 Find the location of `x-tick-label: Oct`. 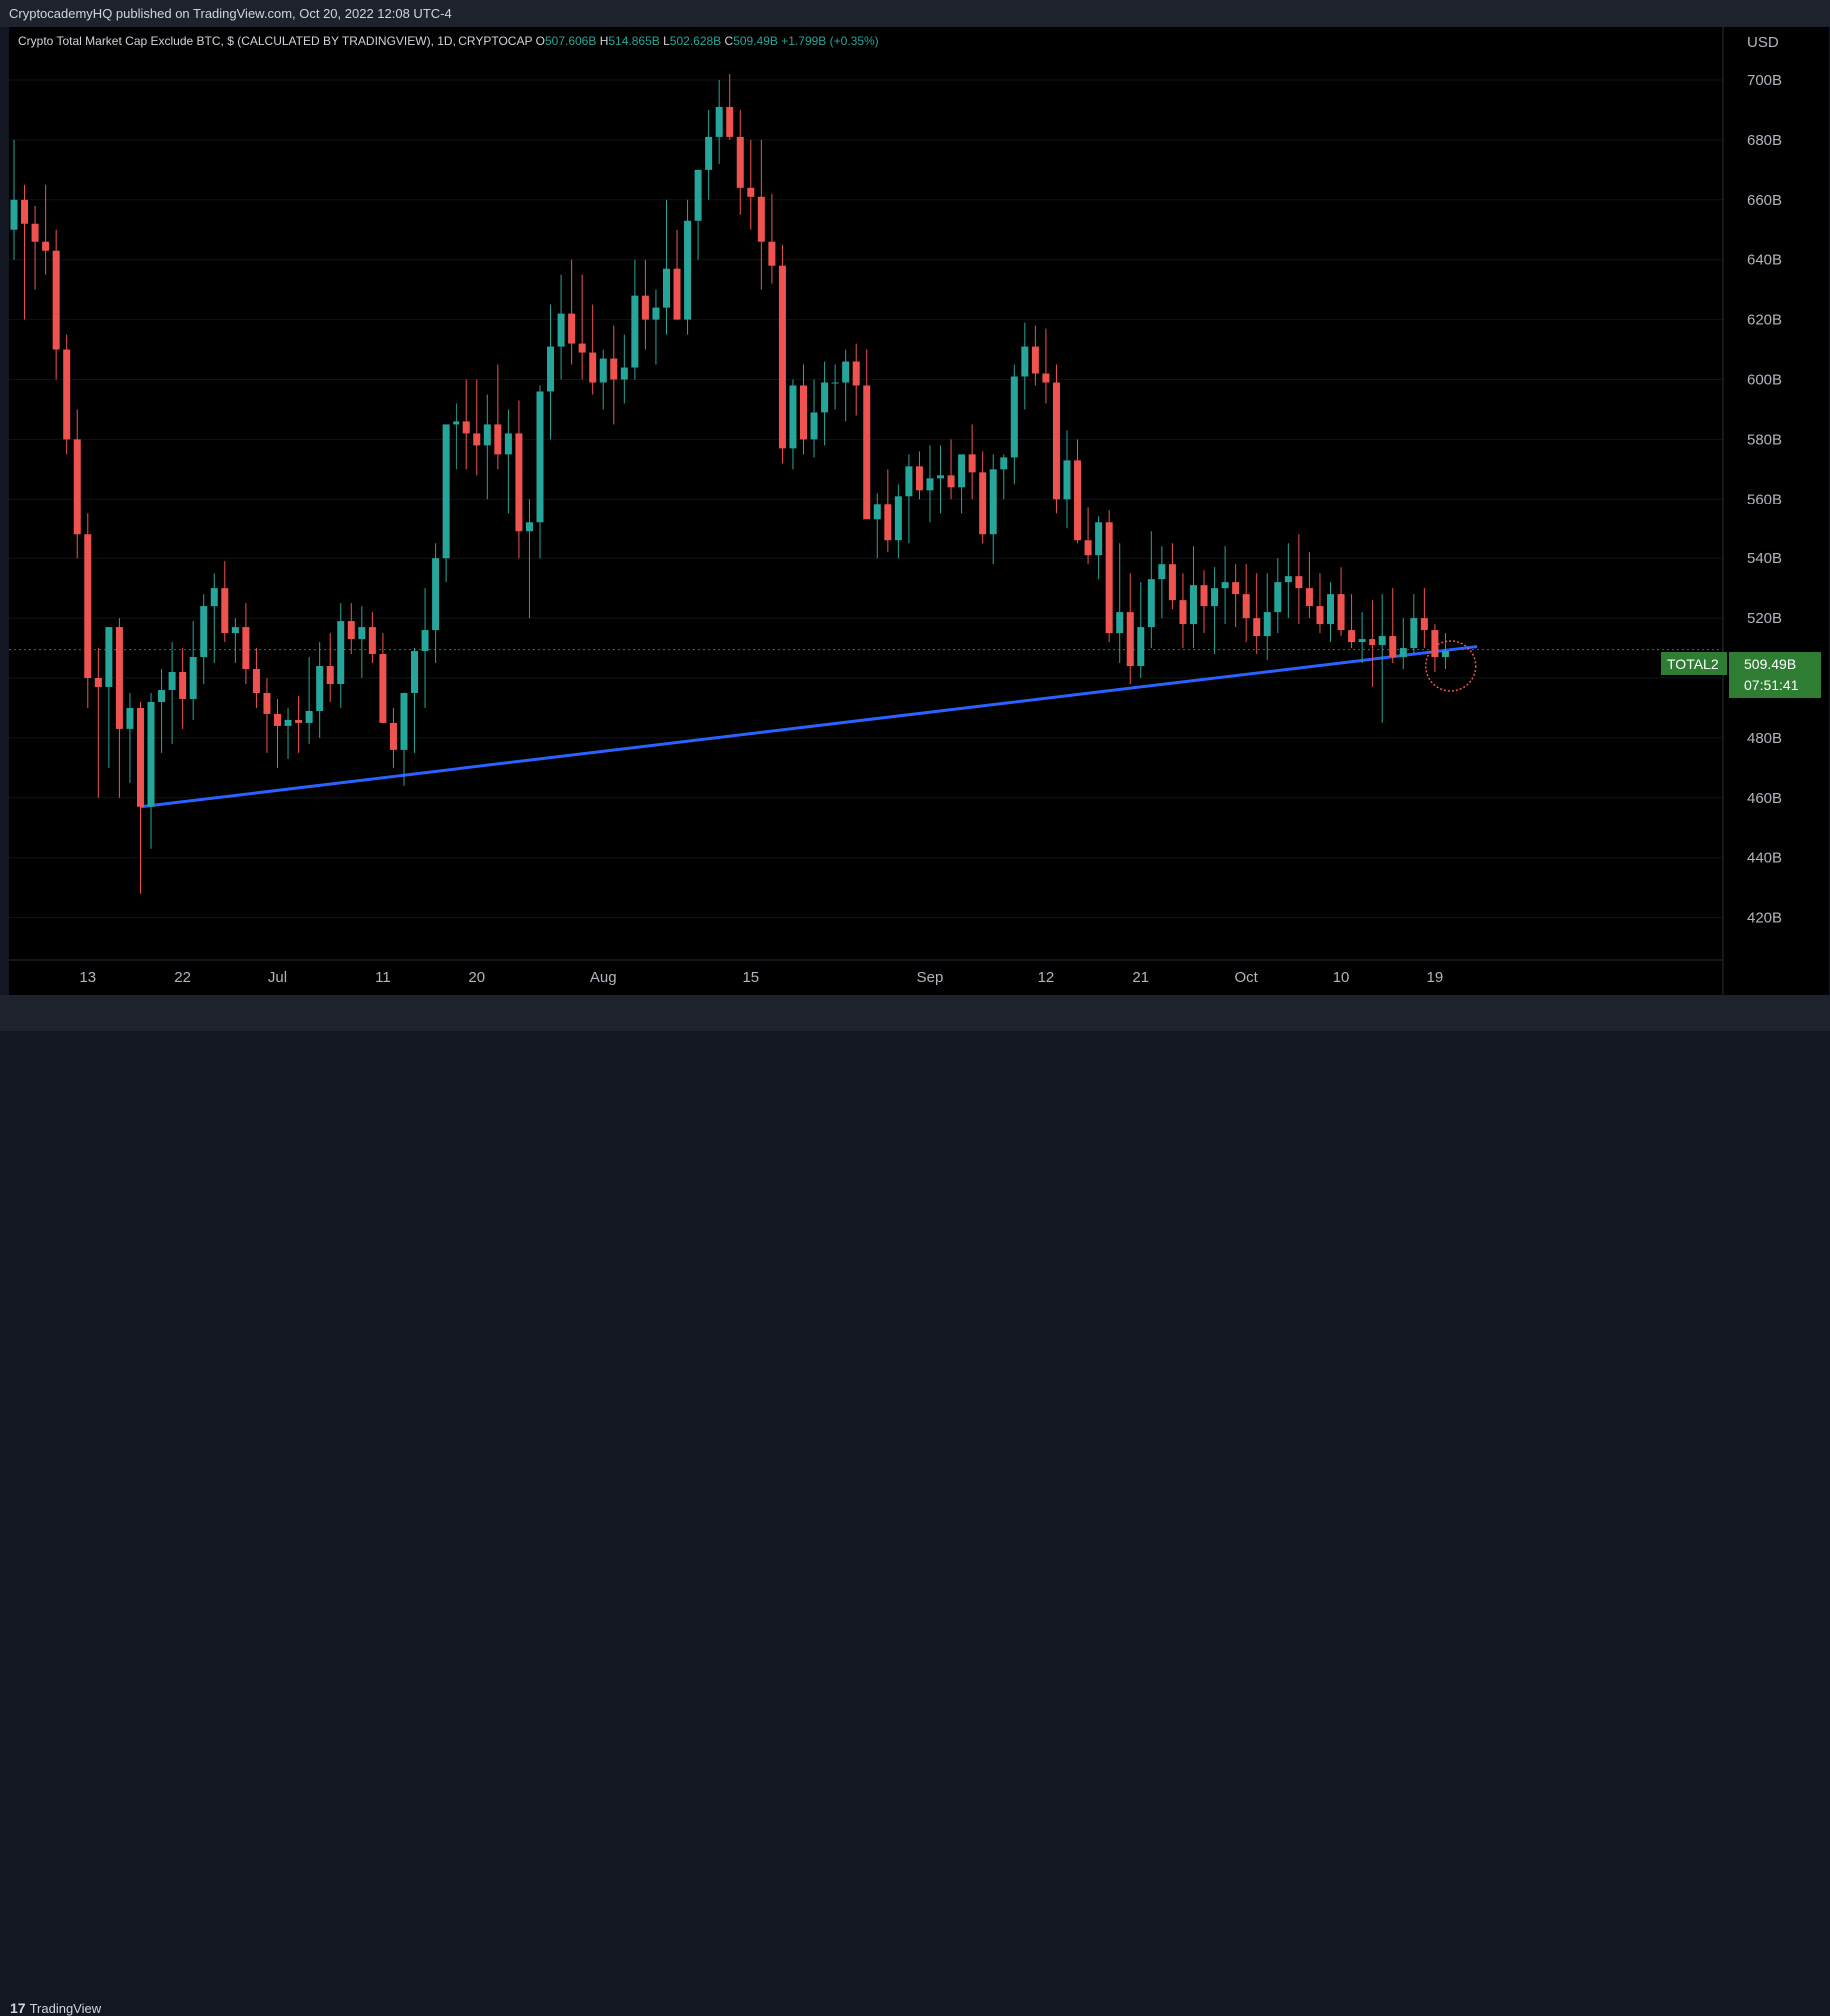

x-tick-label: Oct is located at coordinates (1247, 977).